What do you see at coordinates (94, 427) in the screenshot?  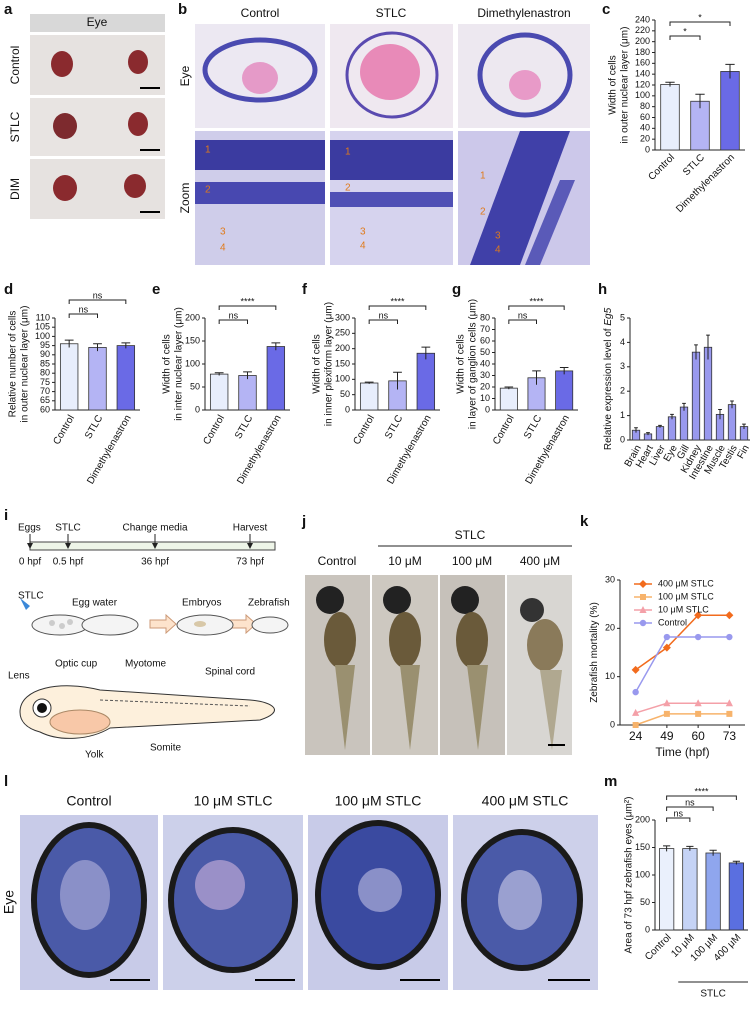 I see `x-tick-label: STLC` at bounding box center [94, 427].